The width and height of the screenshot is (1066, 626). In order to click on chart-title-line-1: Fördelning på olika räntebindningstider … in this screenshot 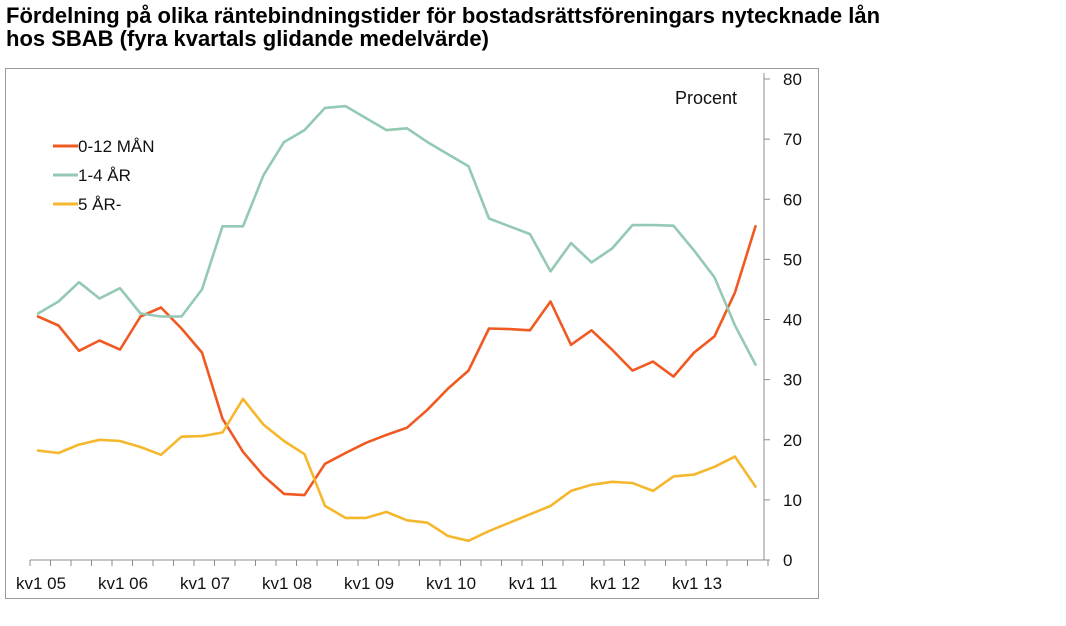, I will do `click(443, 15)`.